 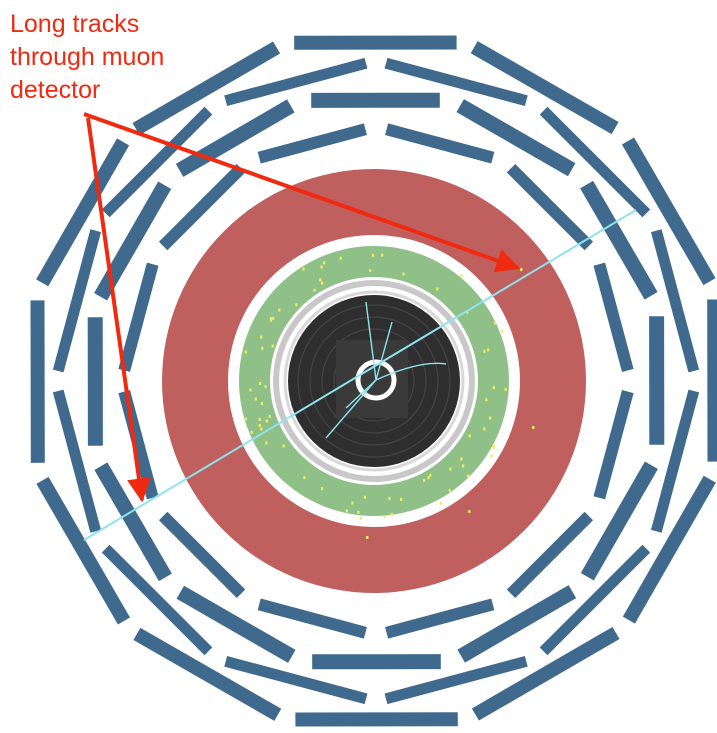 I want to click on annotation-line-1: Long tracks, so click(x=75, y=24).